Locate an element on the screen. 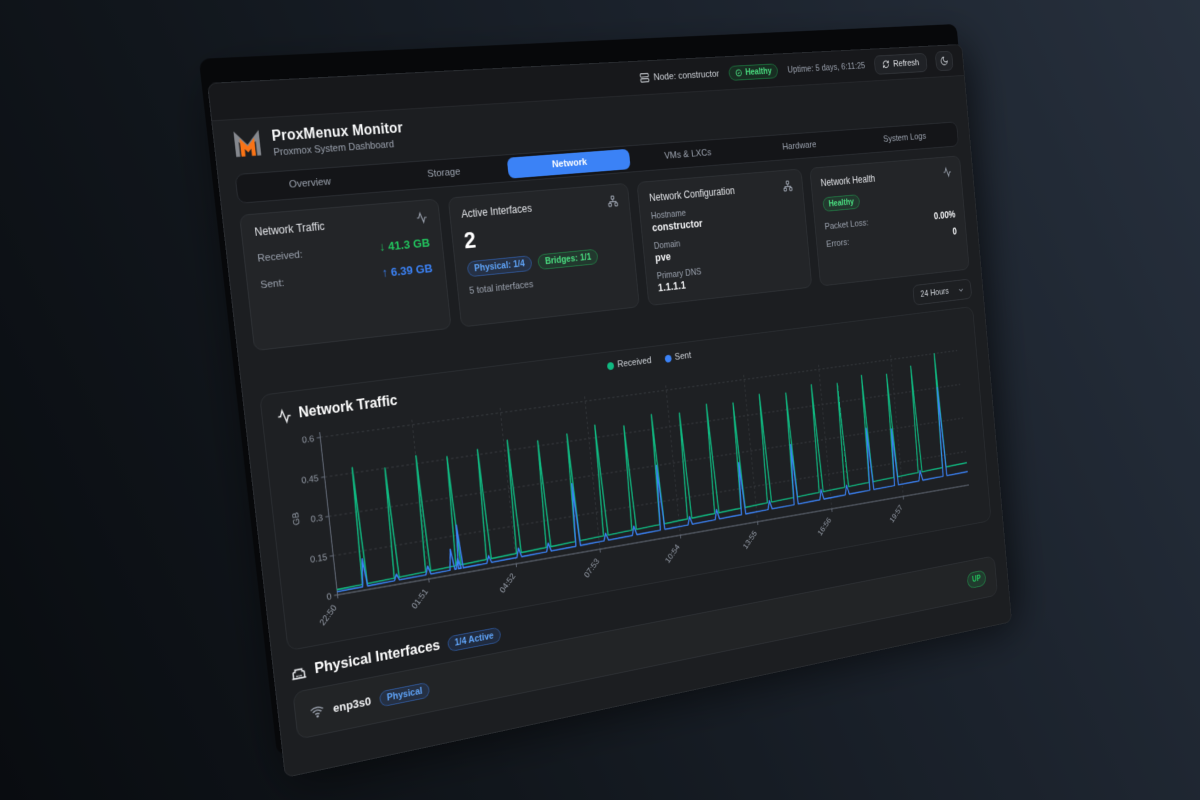 The width and height of the screenshot is (1200, 800). check-circle-icon is located at coordinates (739, 72).